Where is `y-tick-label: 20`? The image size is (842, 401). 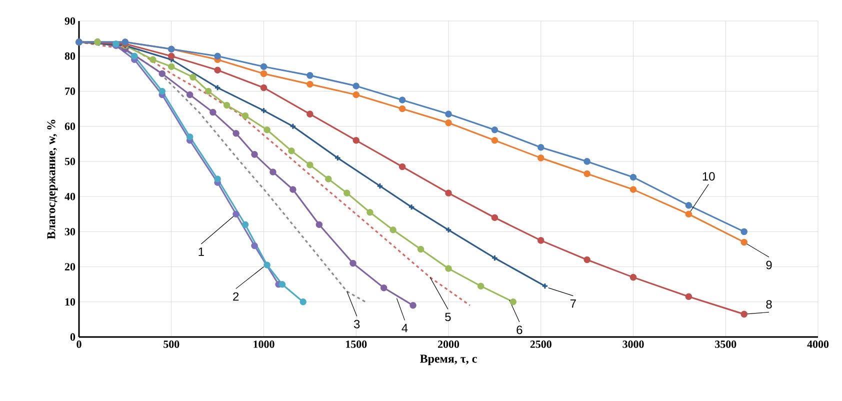 y-tick-label: 20 is located at coordinates (70, 266).